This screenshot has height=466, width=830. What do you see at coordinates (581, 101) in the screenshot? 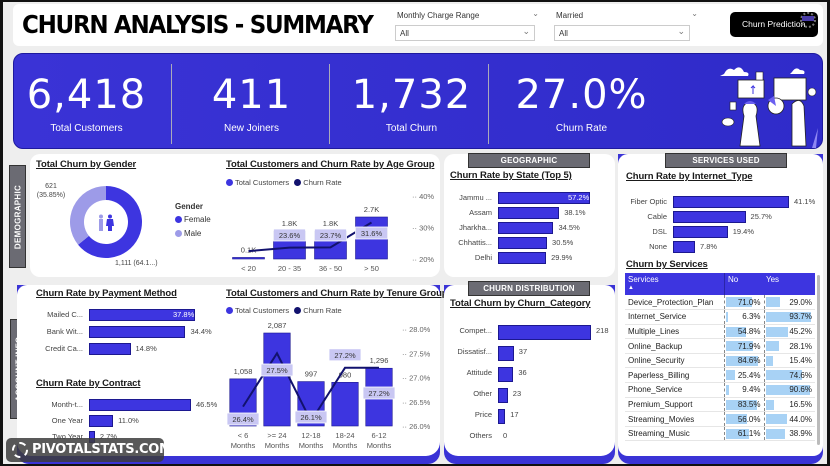
I see `kpi-churn-rate: 27.0% Churn Rate` at bounding box center [581, 101].